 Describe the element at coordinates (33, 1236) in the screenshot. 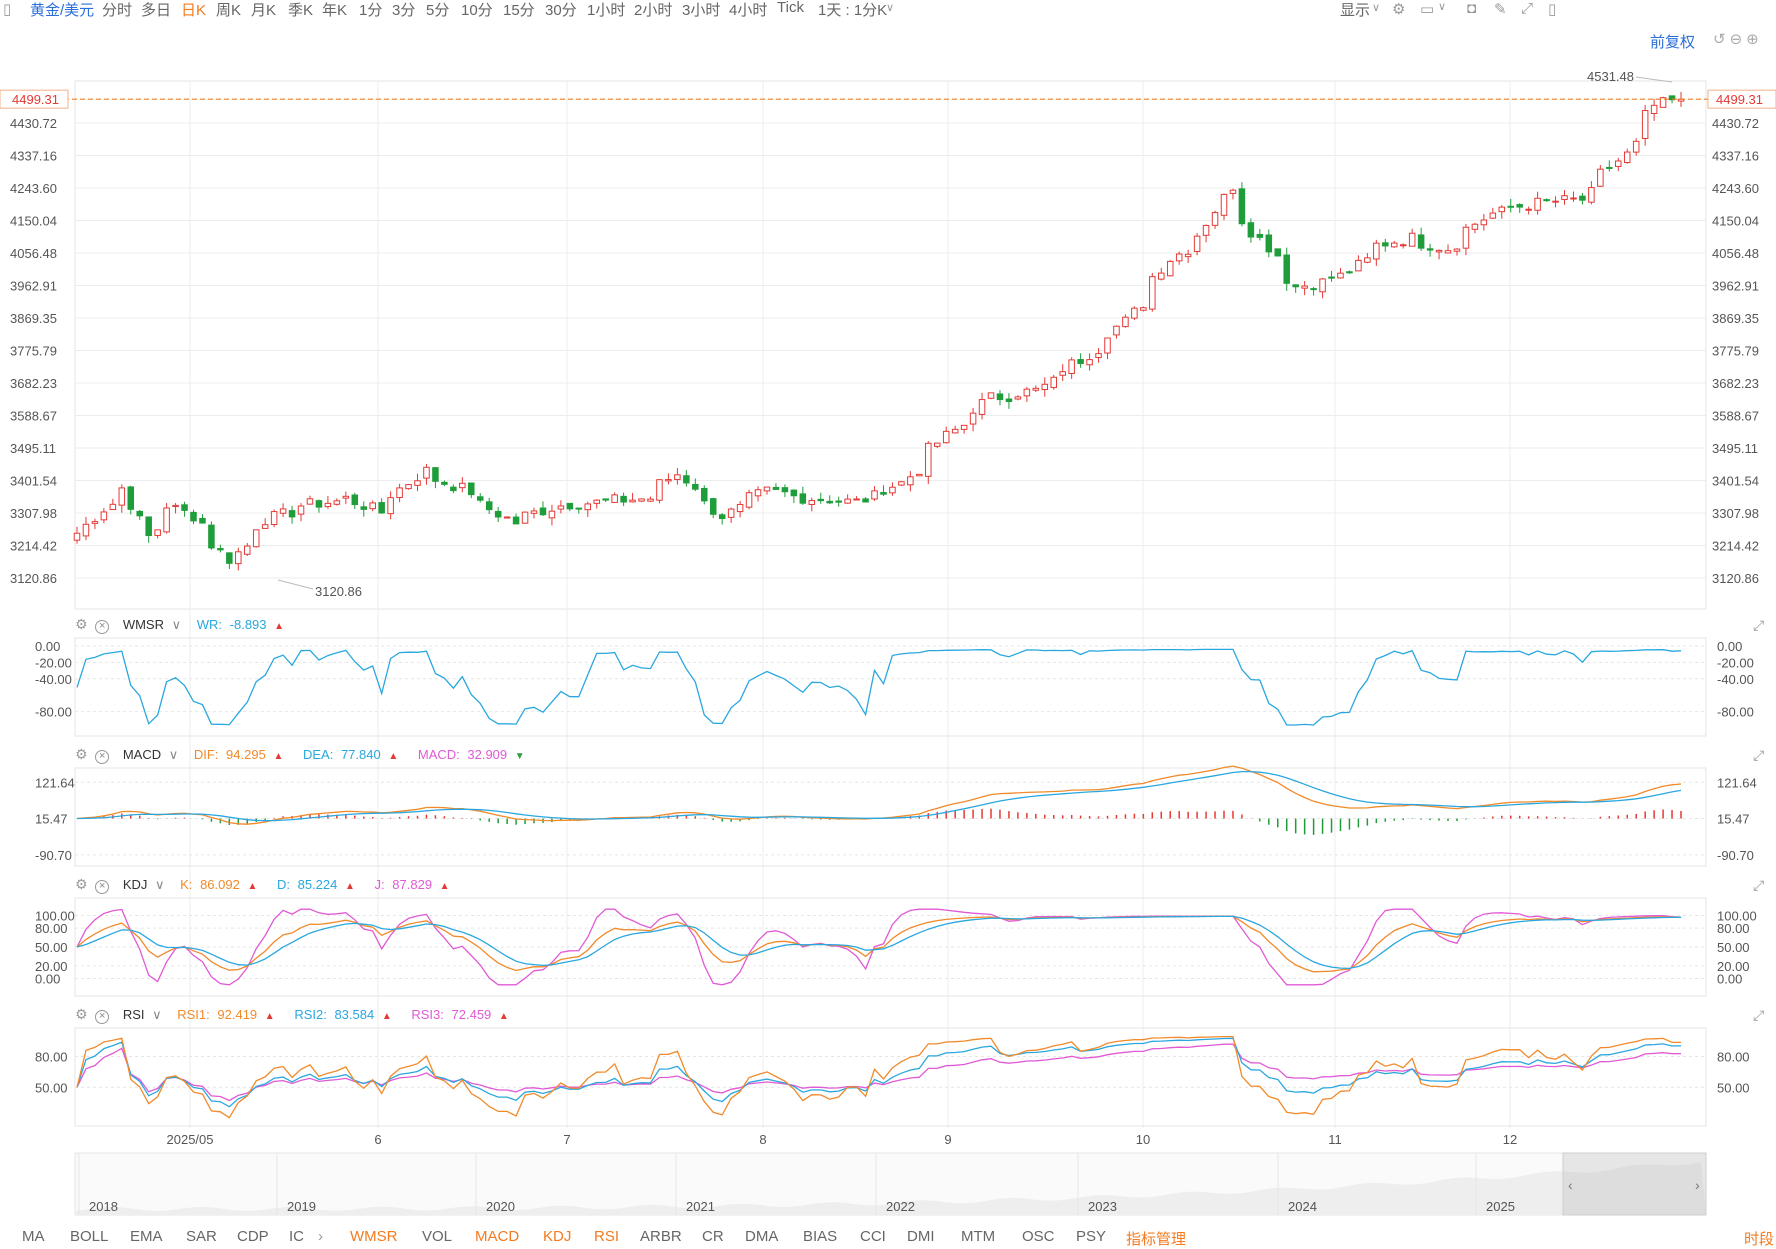

I see `indicator-ma: MA` at that location.